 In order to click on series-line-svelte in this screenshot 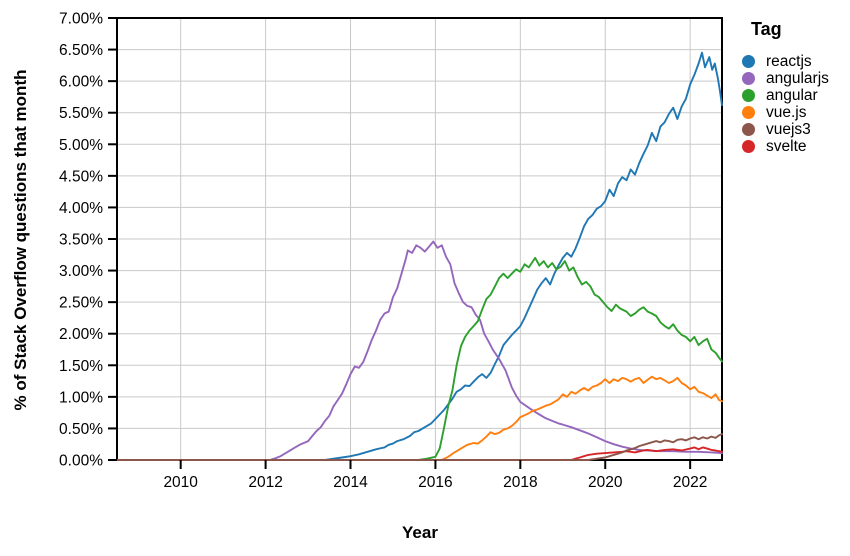, I will do `click(419, 453)`.